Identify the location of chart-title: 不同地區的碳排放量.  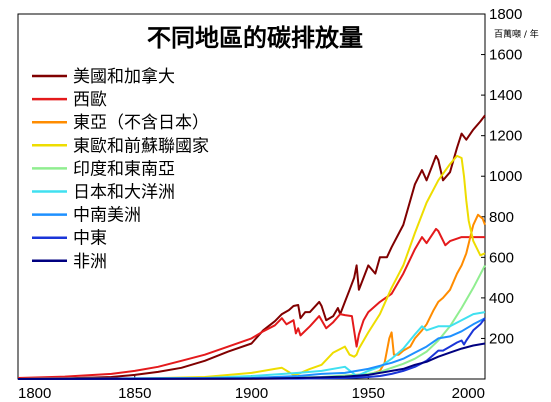
(255, 38).